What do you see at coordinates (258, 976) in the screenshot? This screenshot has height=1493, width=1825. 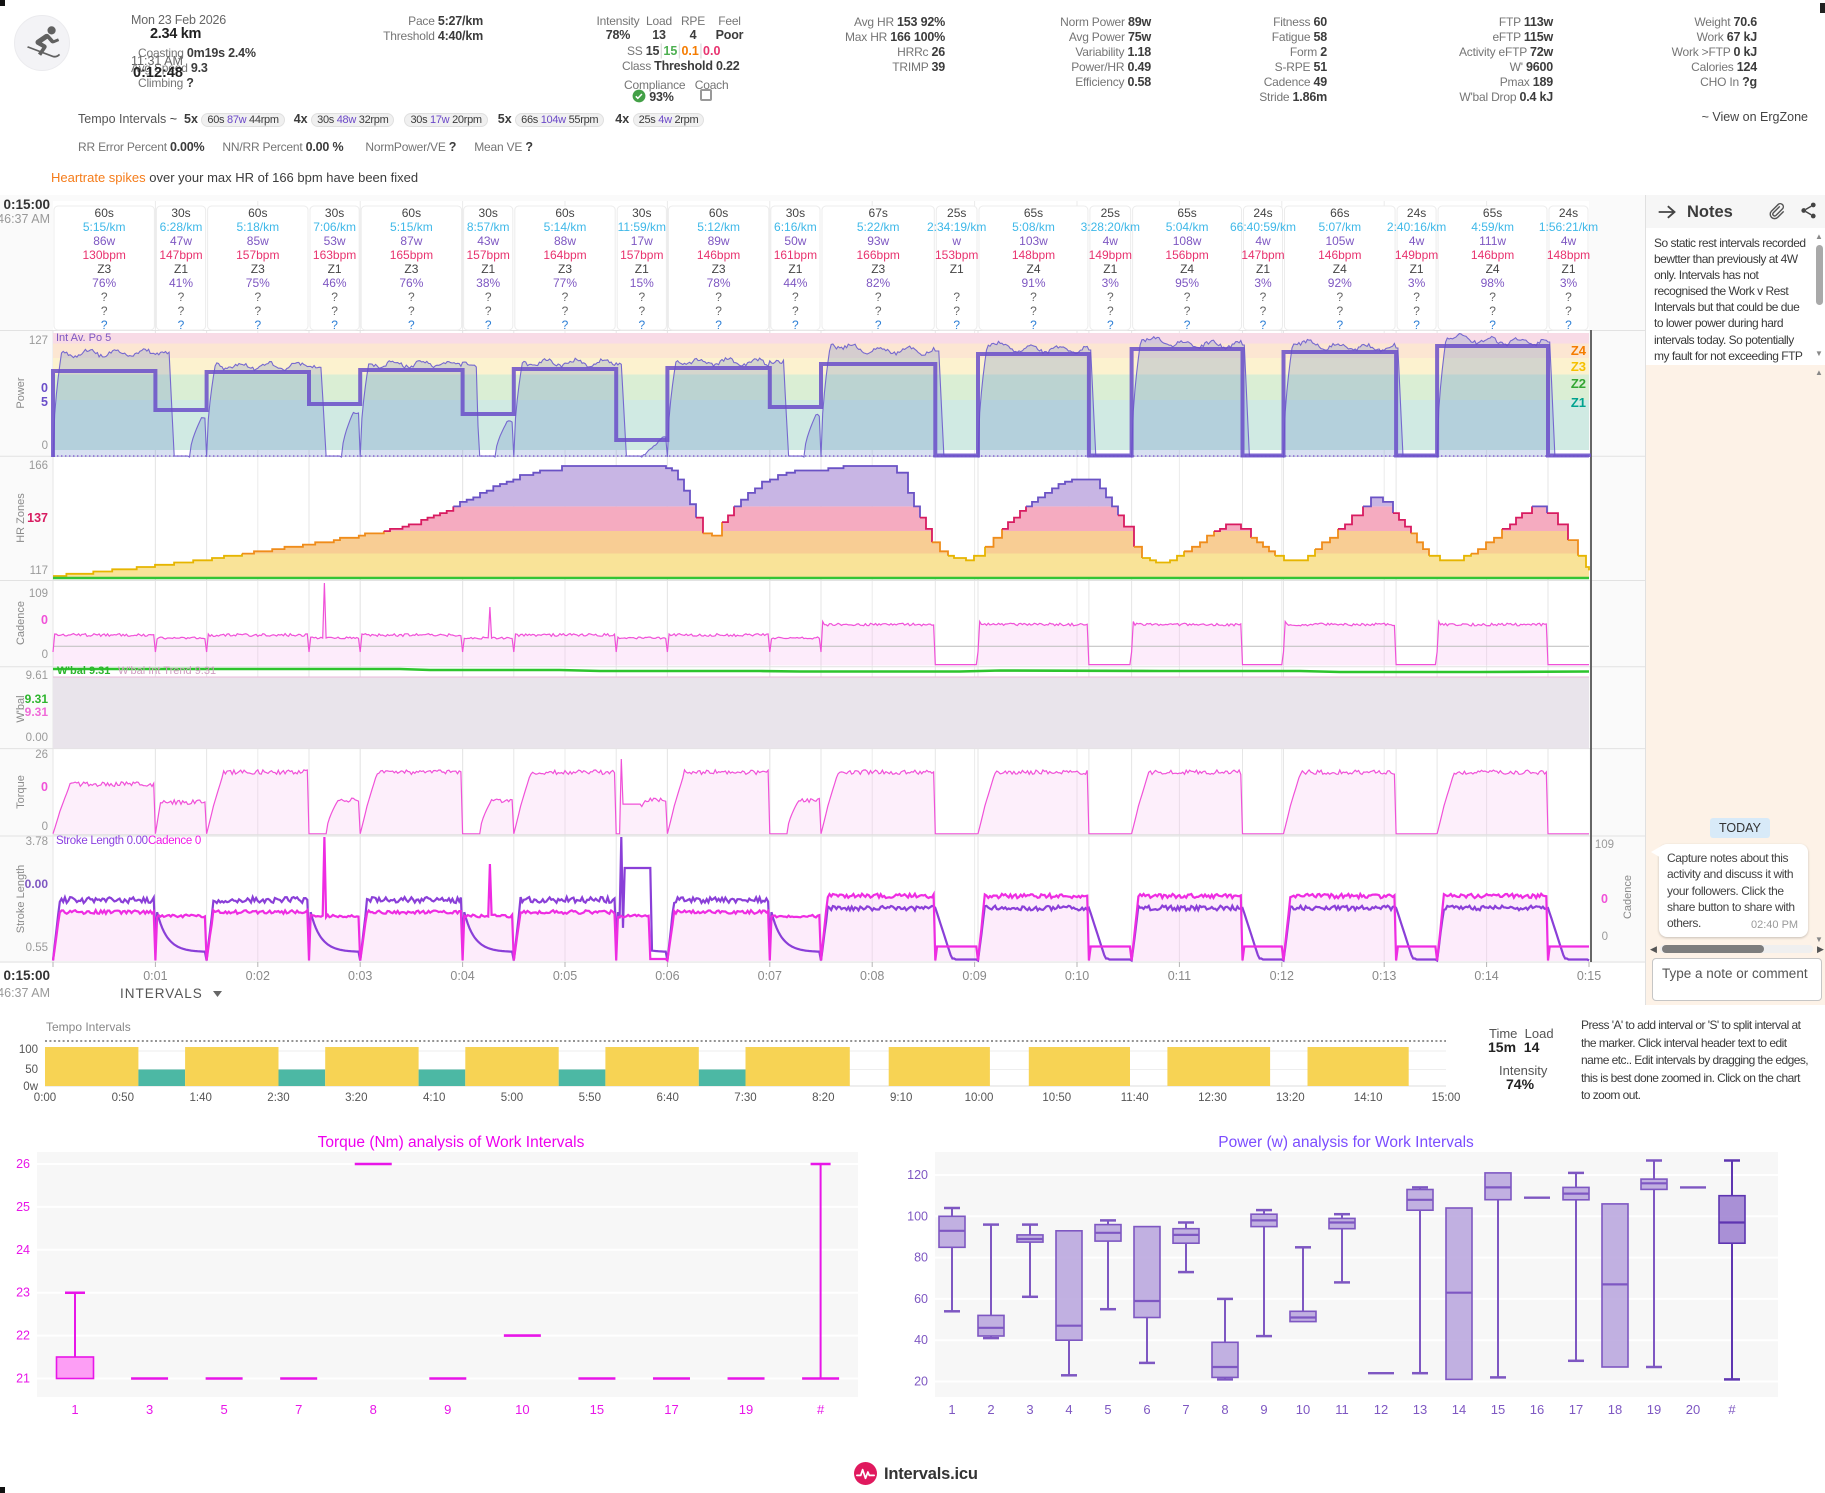 I see `svg-text: 0:02` at bounding box center [258, 976].